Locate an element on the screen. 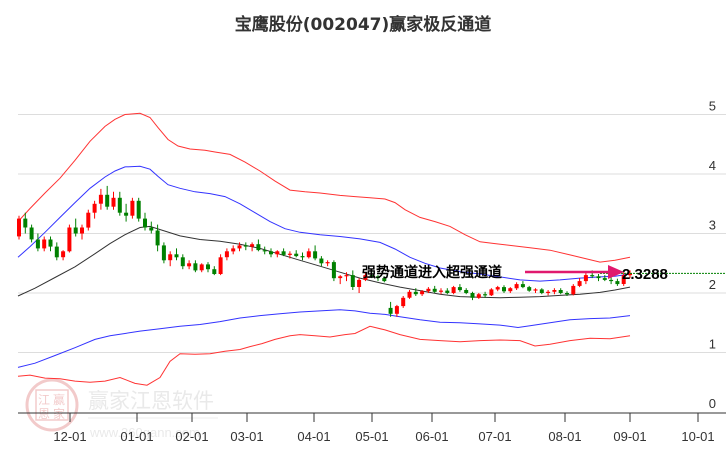  arrow-icon is located at coordinates (574, 272).